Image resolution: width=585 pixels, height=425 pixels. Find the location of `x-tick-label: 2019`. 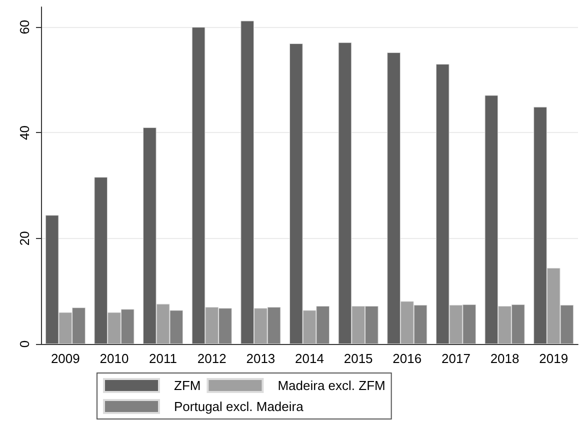

x-tick-label: 2019 is located at coordinates (553, 358).